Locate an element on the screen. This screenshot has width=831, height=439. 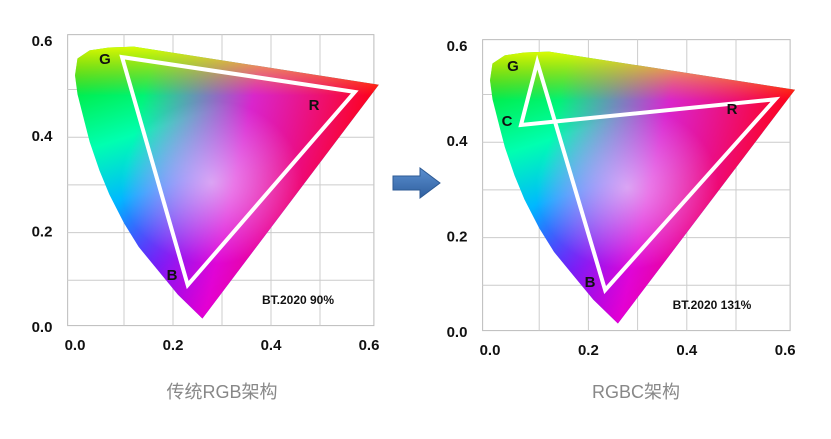
badge: BT.2020 131% is located at coordinates (712, 305).